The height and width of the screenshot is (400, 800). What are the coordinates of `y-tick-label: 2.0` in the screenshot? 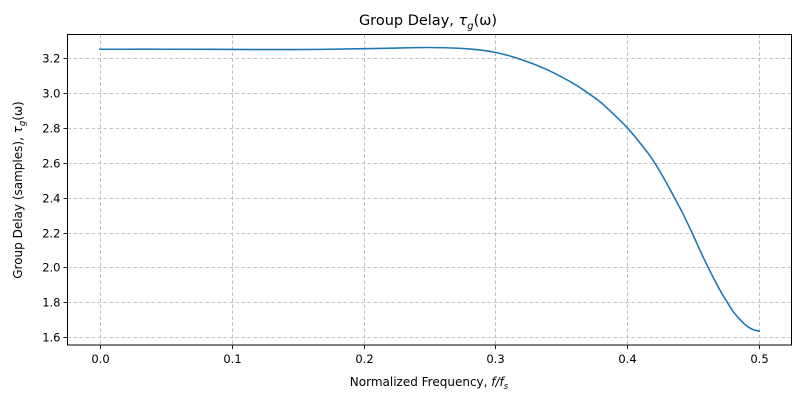 It's located at (51, 268).